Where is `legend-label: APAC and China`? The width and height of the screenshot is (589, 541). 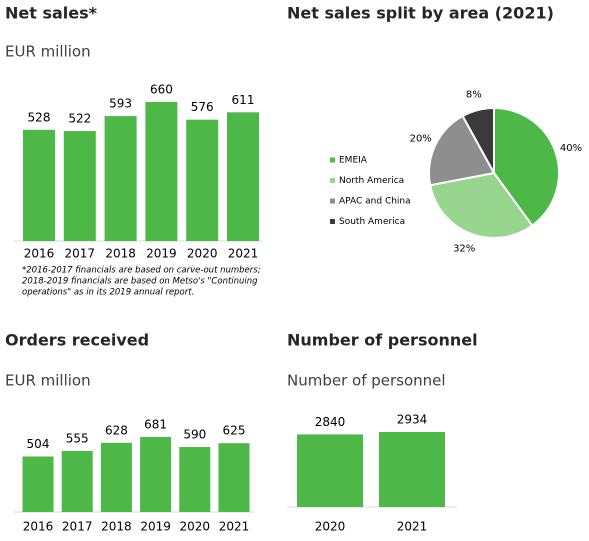
legend-label: APAC and China is located at coordinates (375, 202).